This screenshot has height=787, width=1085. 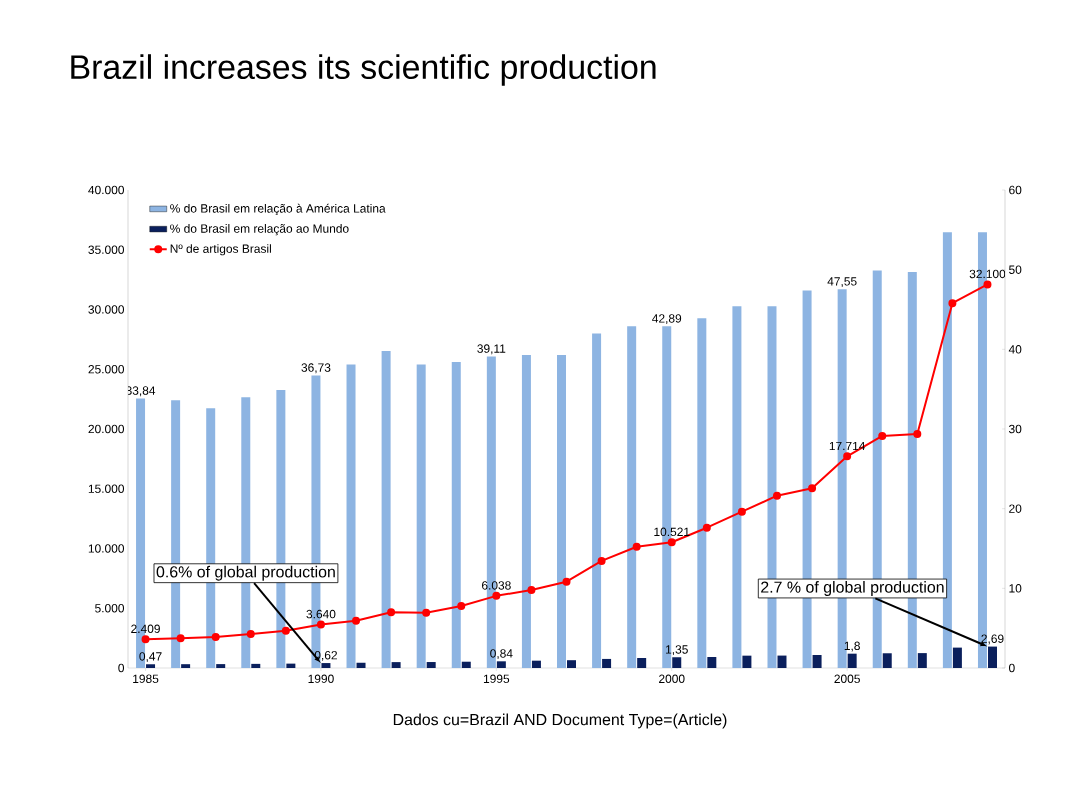 I want to click on y2-tick-label: 10, so click(x=1015, y=588).